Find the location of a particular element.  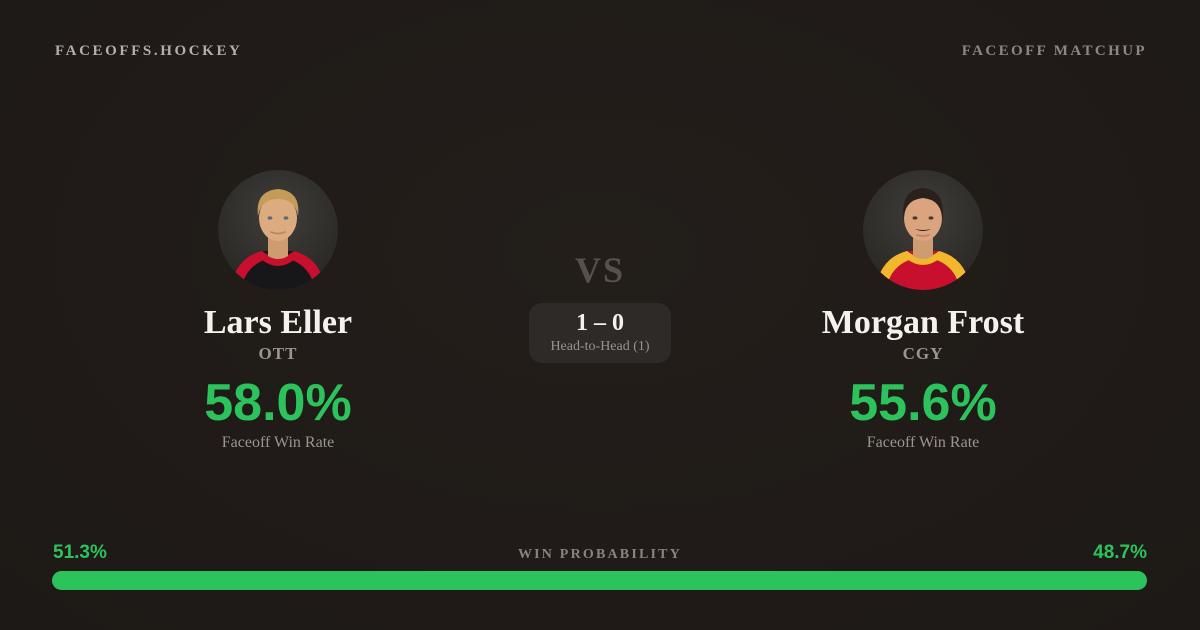

stat-label-right: Faceoff Win Rate is located at coordinates (923, 443).